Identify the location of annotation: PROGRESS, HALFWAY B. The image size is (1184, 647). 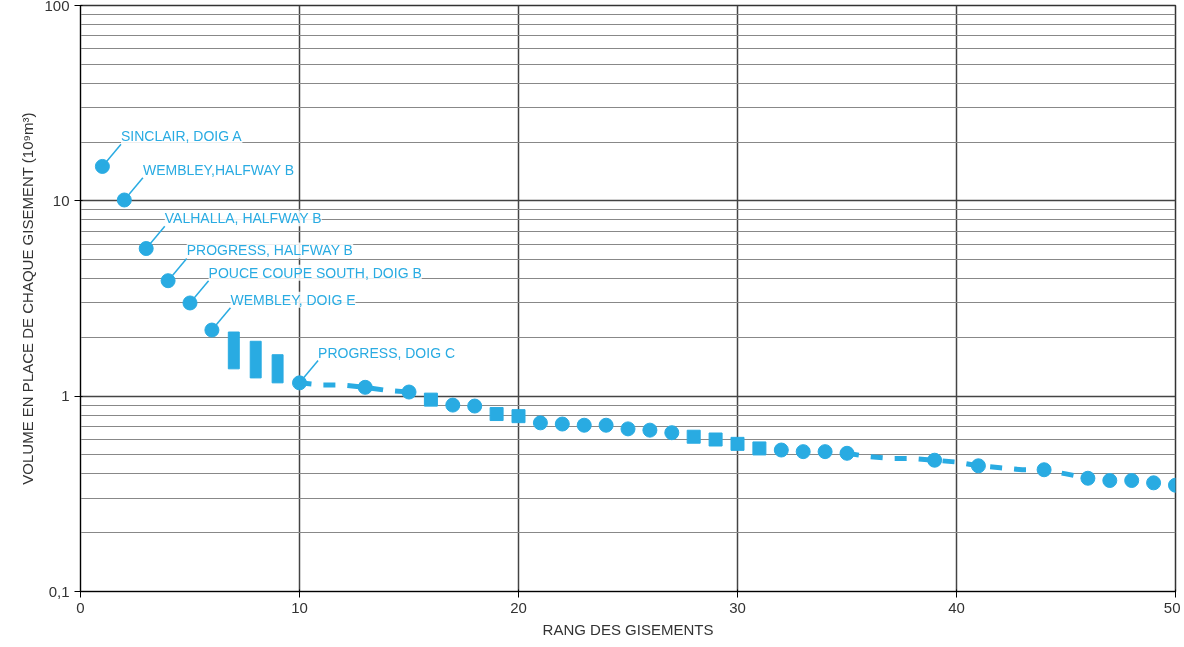
(269, 250).